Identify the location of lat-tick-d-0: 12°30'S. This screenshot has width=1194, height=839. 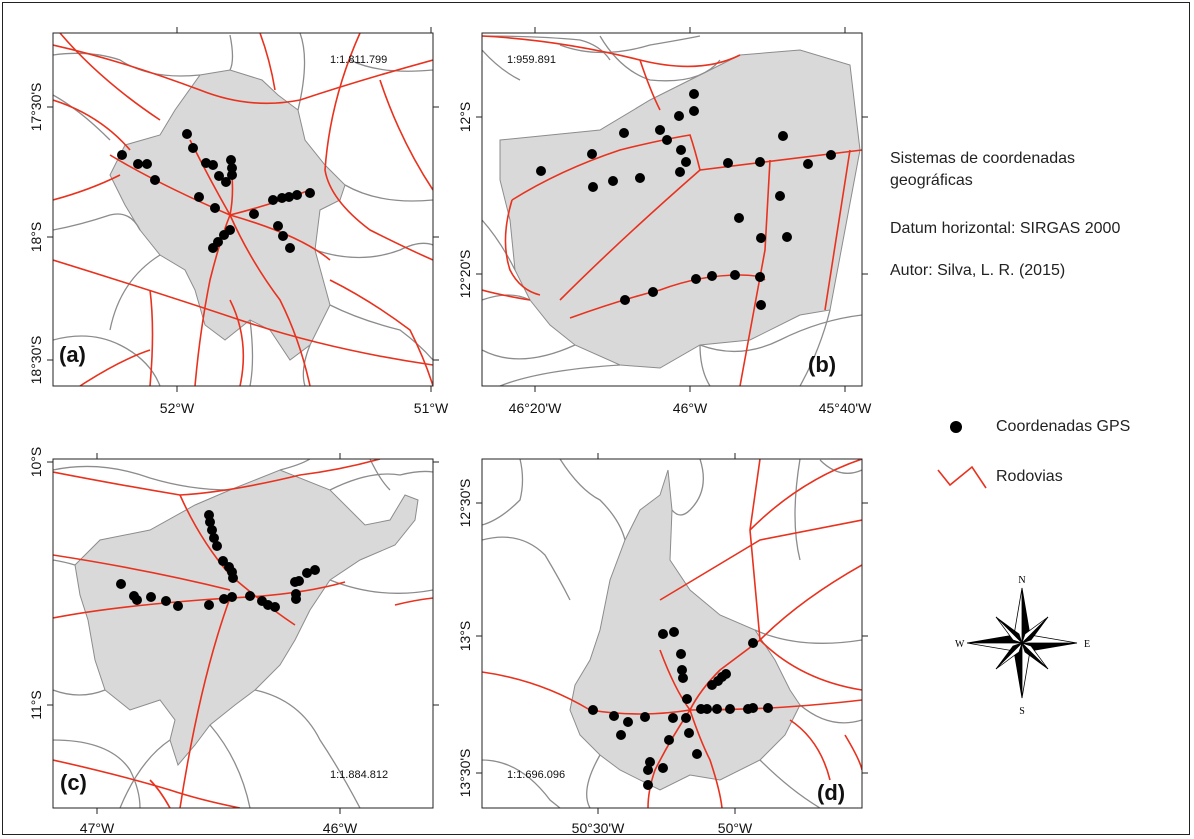
(465, 503).